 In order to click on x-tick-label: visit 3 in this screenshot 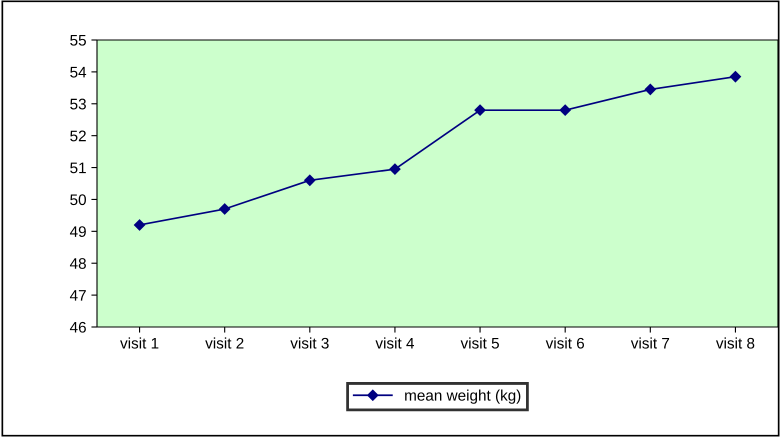, I will do `click(309, 343)`.